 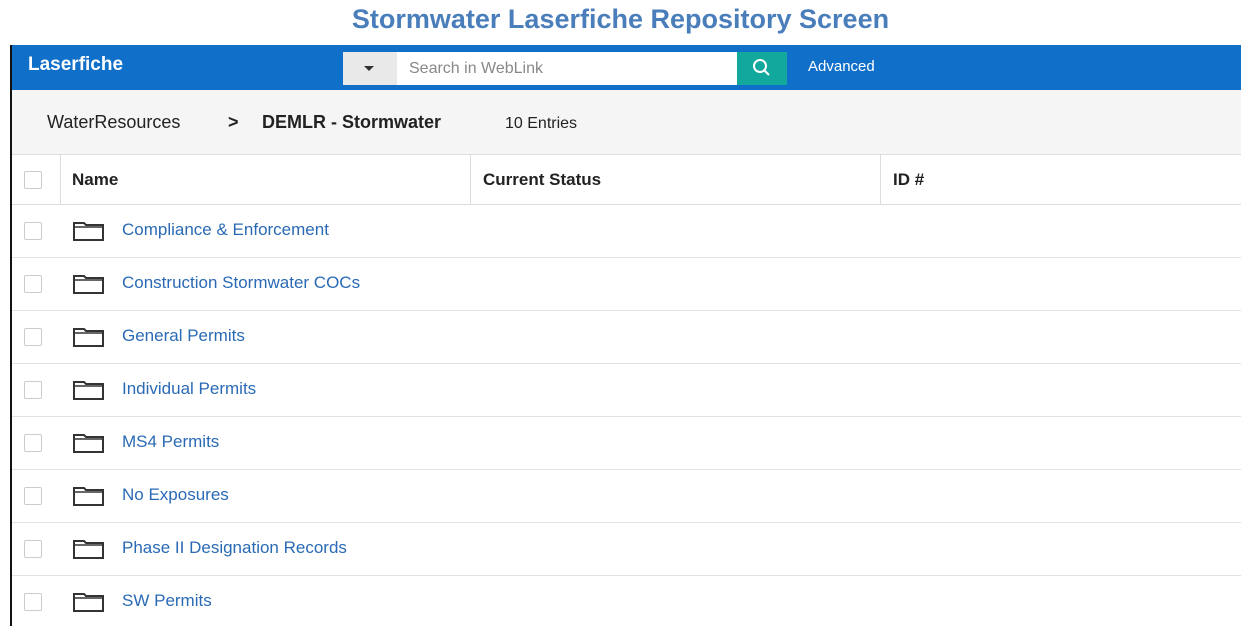 I want to click on column-header: ID #, so click(x=909, y=179).